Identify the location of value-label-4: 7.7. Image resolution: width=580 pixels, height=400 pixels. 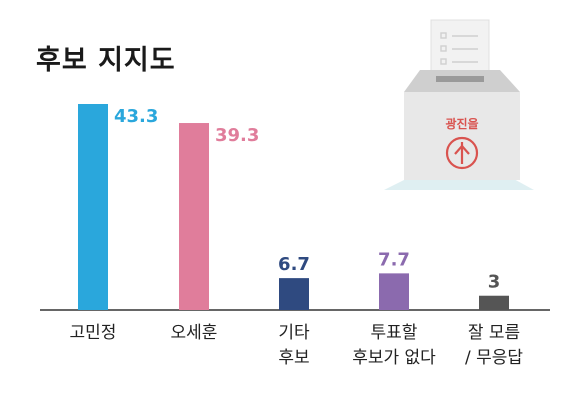
(394, 259).